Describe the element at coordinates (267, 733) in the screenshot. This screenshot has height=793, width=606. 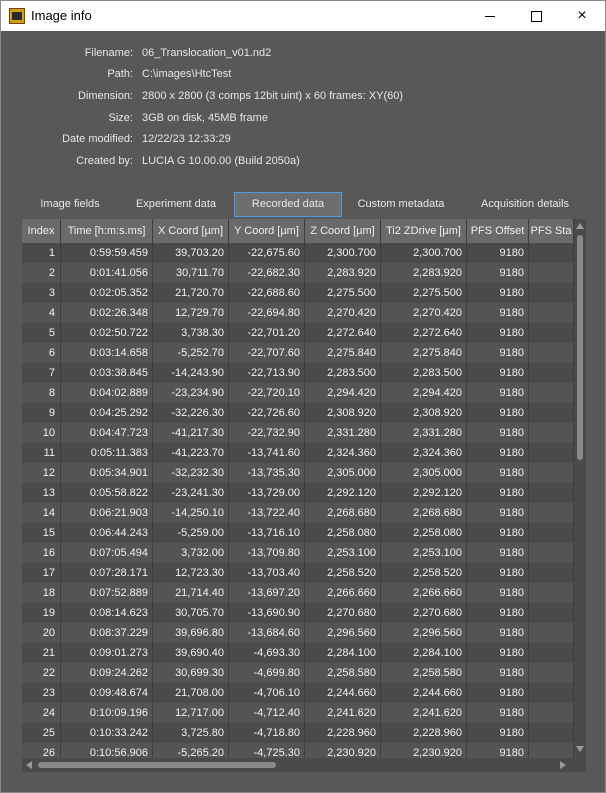
I see `table-cell: -4,718.80` at that location.